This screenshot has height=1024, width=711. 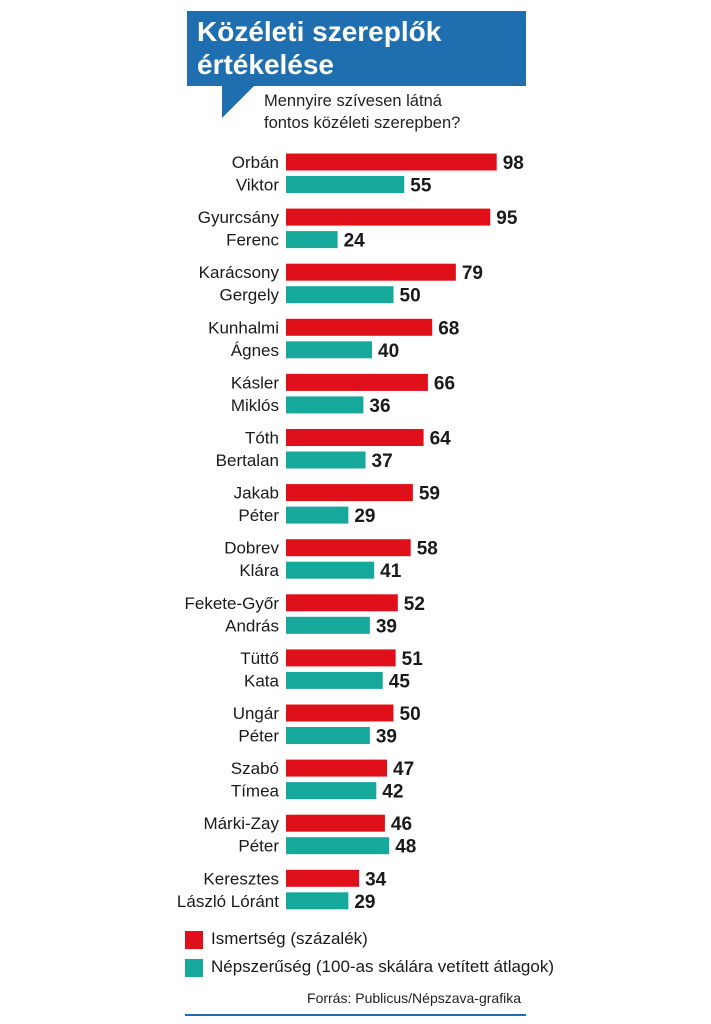 I want to click on bar-group: 79 Karácsony 50 Gergely, so click(x=341, y=285).